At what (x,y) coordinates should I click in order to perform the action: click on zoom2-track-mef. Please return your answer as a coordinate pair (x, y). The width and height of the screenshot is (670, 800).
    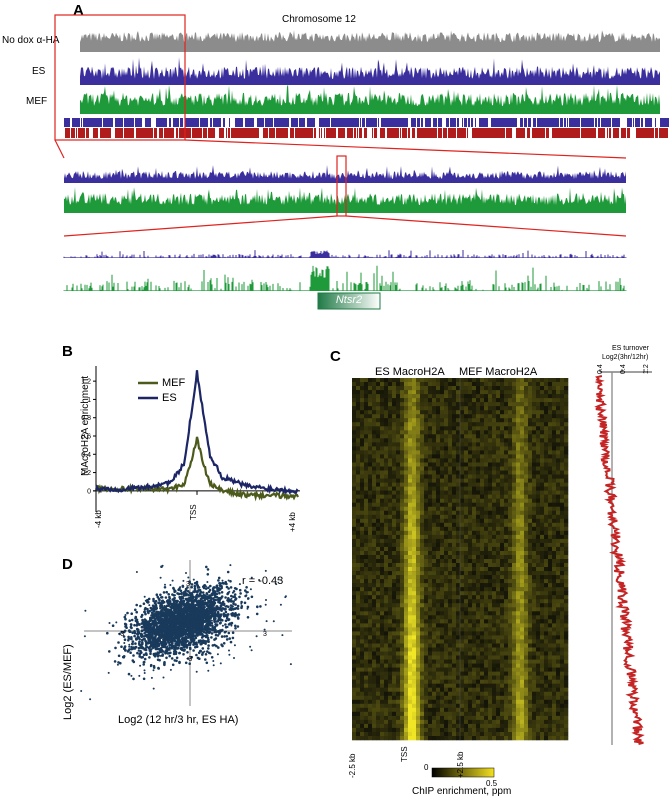
    Looking at the image, I should click on (345, 278).